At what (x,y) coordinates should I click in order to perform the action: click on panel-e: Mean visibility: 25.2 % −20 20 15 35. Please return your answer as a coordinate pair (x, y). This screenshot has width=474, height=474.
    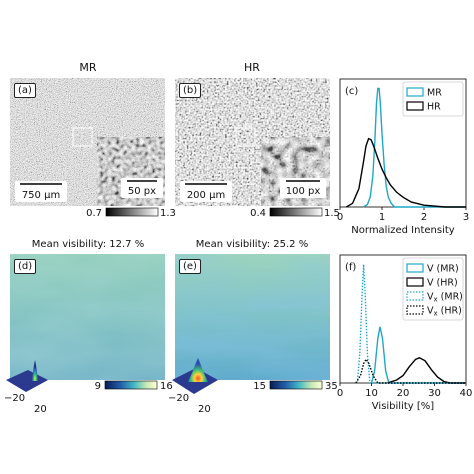
    Looking at the image, I should click on (253, 327).